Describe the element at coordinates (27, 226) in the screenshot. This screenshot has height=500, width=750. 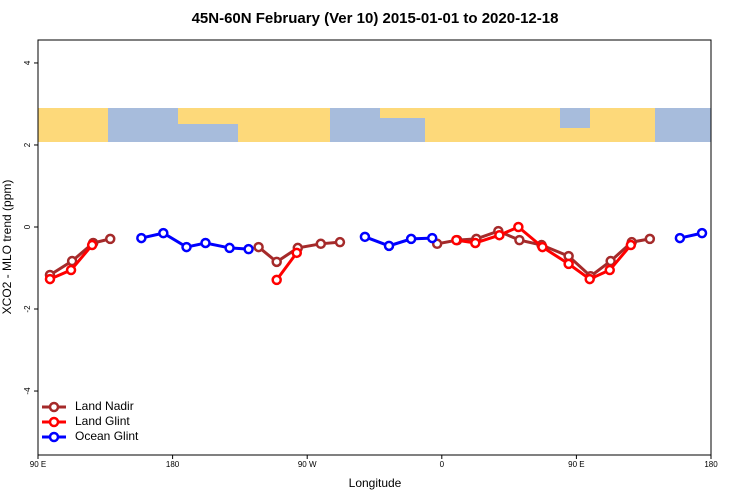
I see `y-tick-label: 0` at that location.